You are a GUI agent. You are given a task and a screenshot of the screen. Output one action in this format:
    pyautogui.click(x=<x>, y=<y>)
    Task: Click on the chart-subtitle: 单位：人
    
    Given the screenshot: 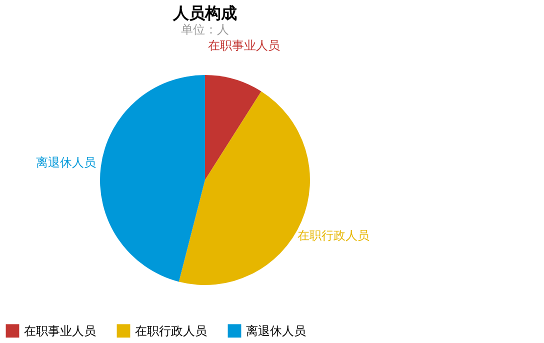 What is the action you would take?
    pyautogui.click(x=205, y=29)
    